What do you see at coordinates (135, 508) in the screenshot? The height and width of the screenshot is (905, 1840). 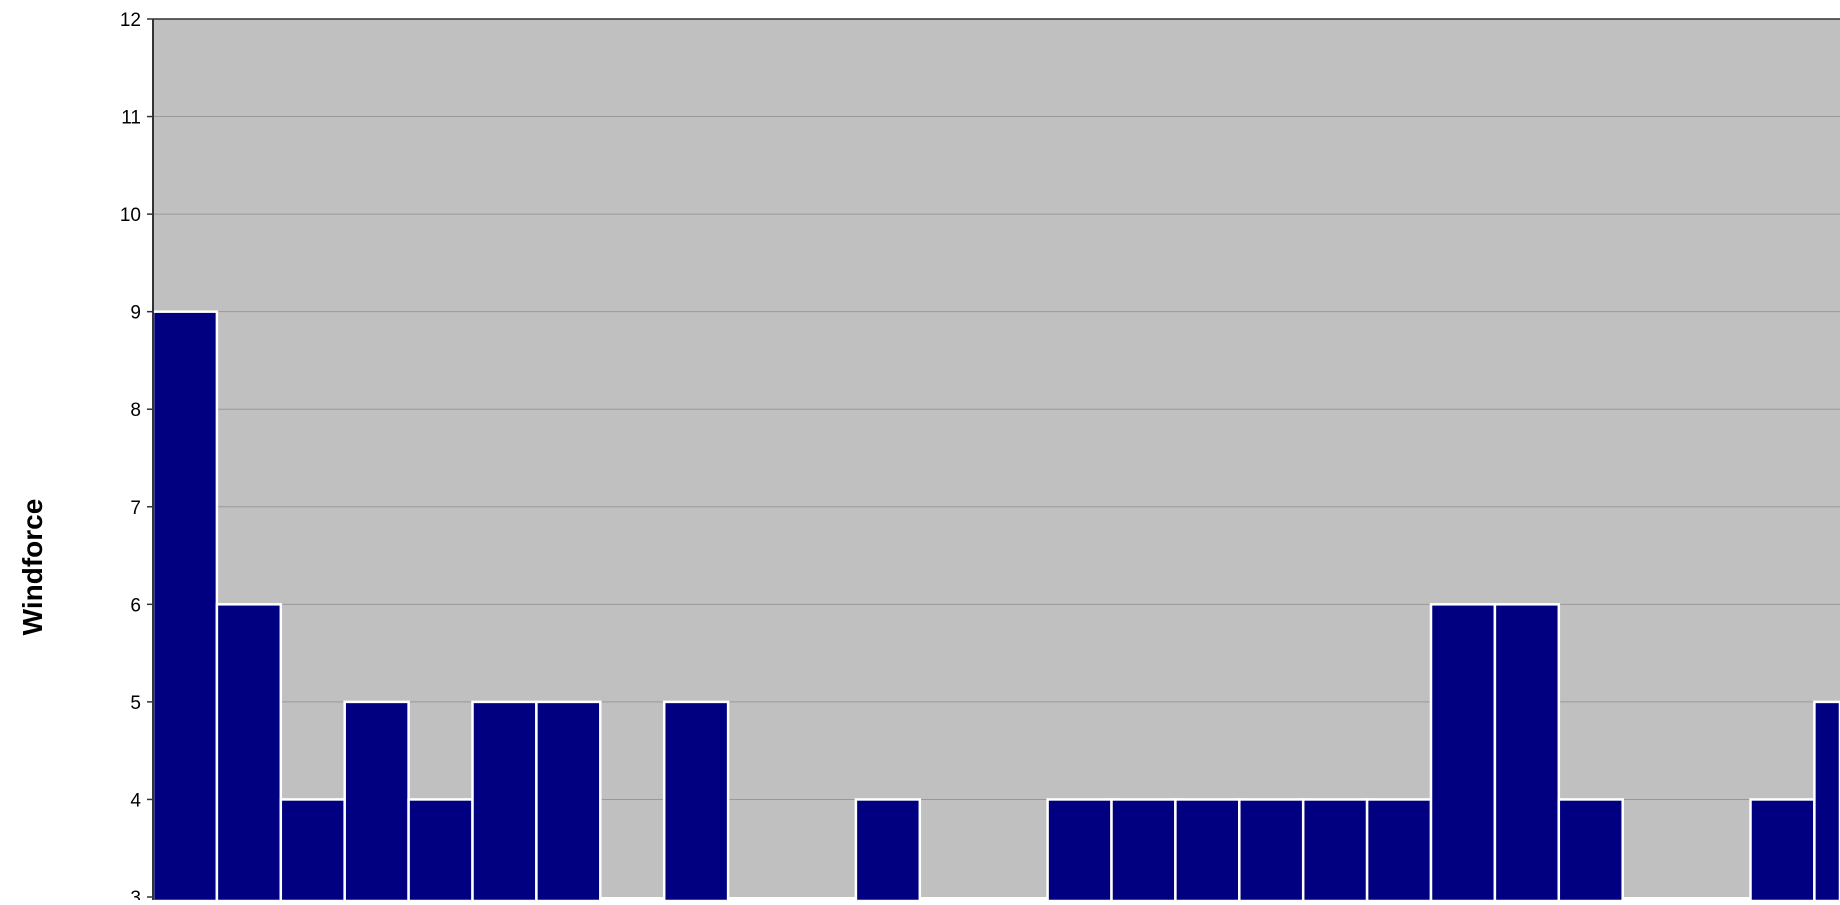 I see `y-tick-label-7: 7` at bounding box center [135, 508].